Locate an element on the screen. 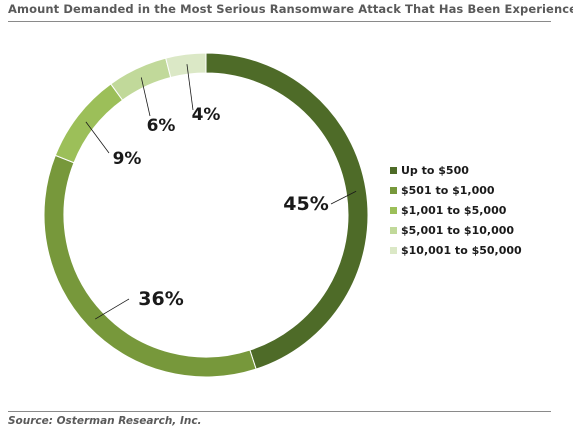  slice-label-1-001-to-5-000: 9% is located at coordinates (127, 159).